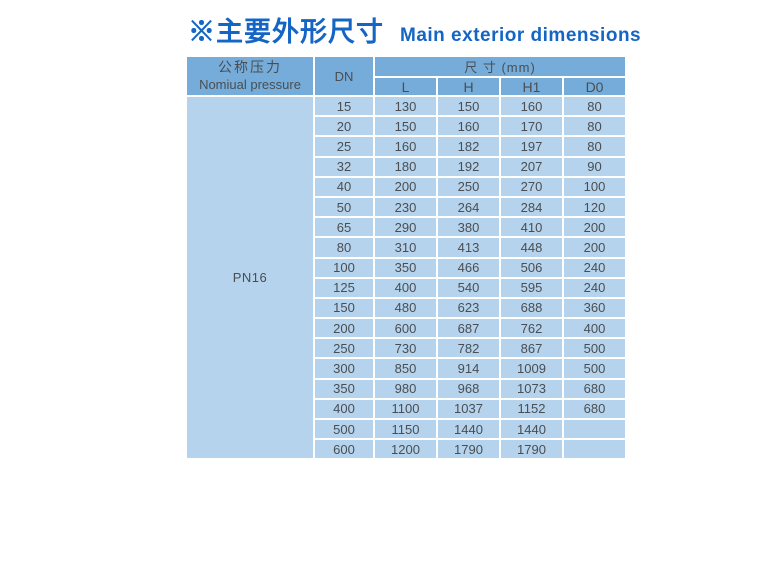 This screenshot has width=778, height=588. I want to click on cell-l: 730, so click(405, 348).